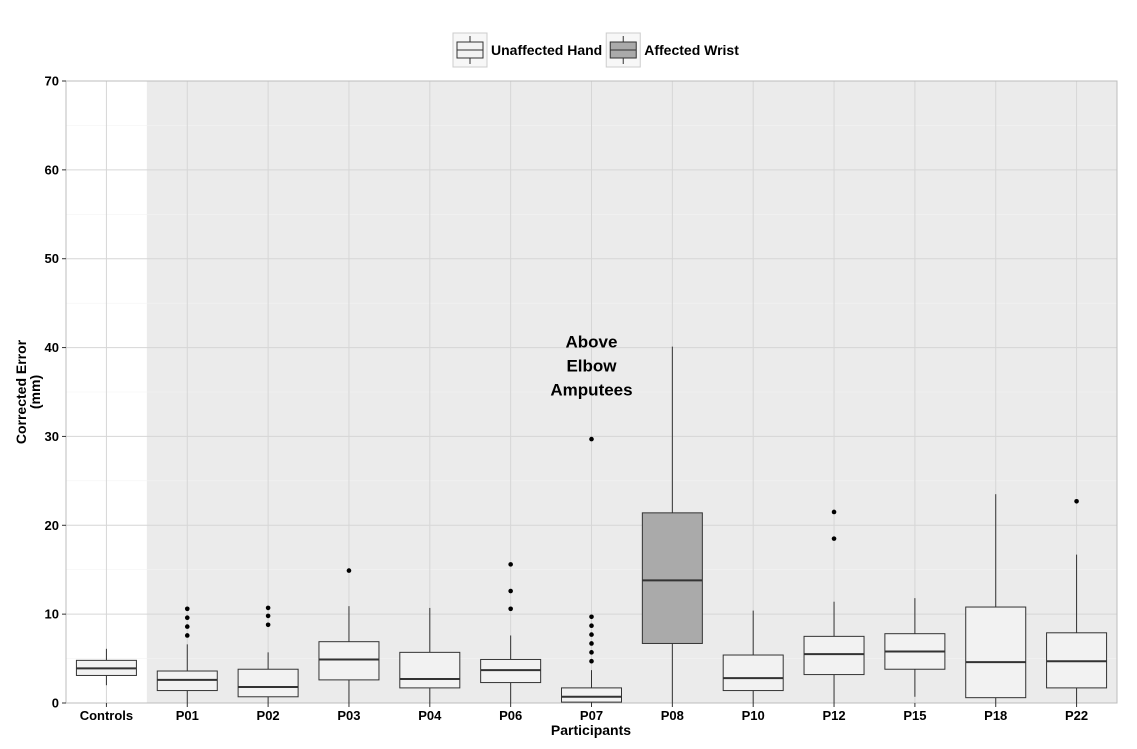 The image size is (1137, 749). Describe the element at coordinates (52, 258) in the screenshot. I see `y-tick-label: 50` at that location.